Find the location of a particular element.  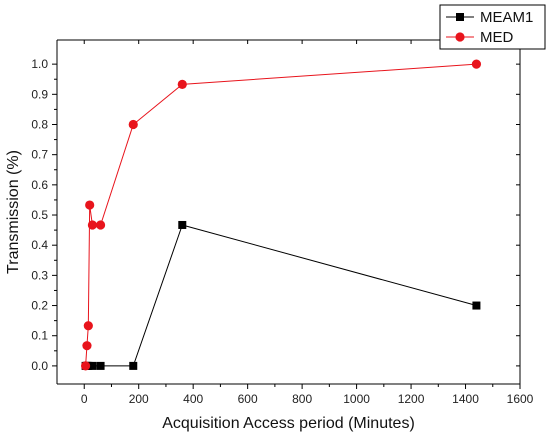

x-tick-label: 400 is located at coordinates (193, 399).